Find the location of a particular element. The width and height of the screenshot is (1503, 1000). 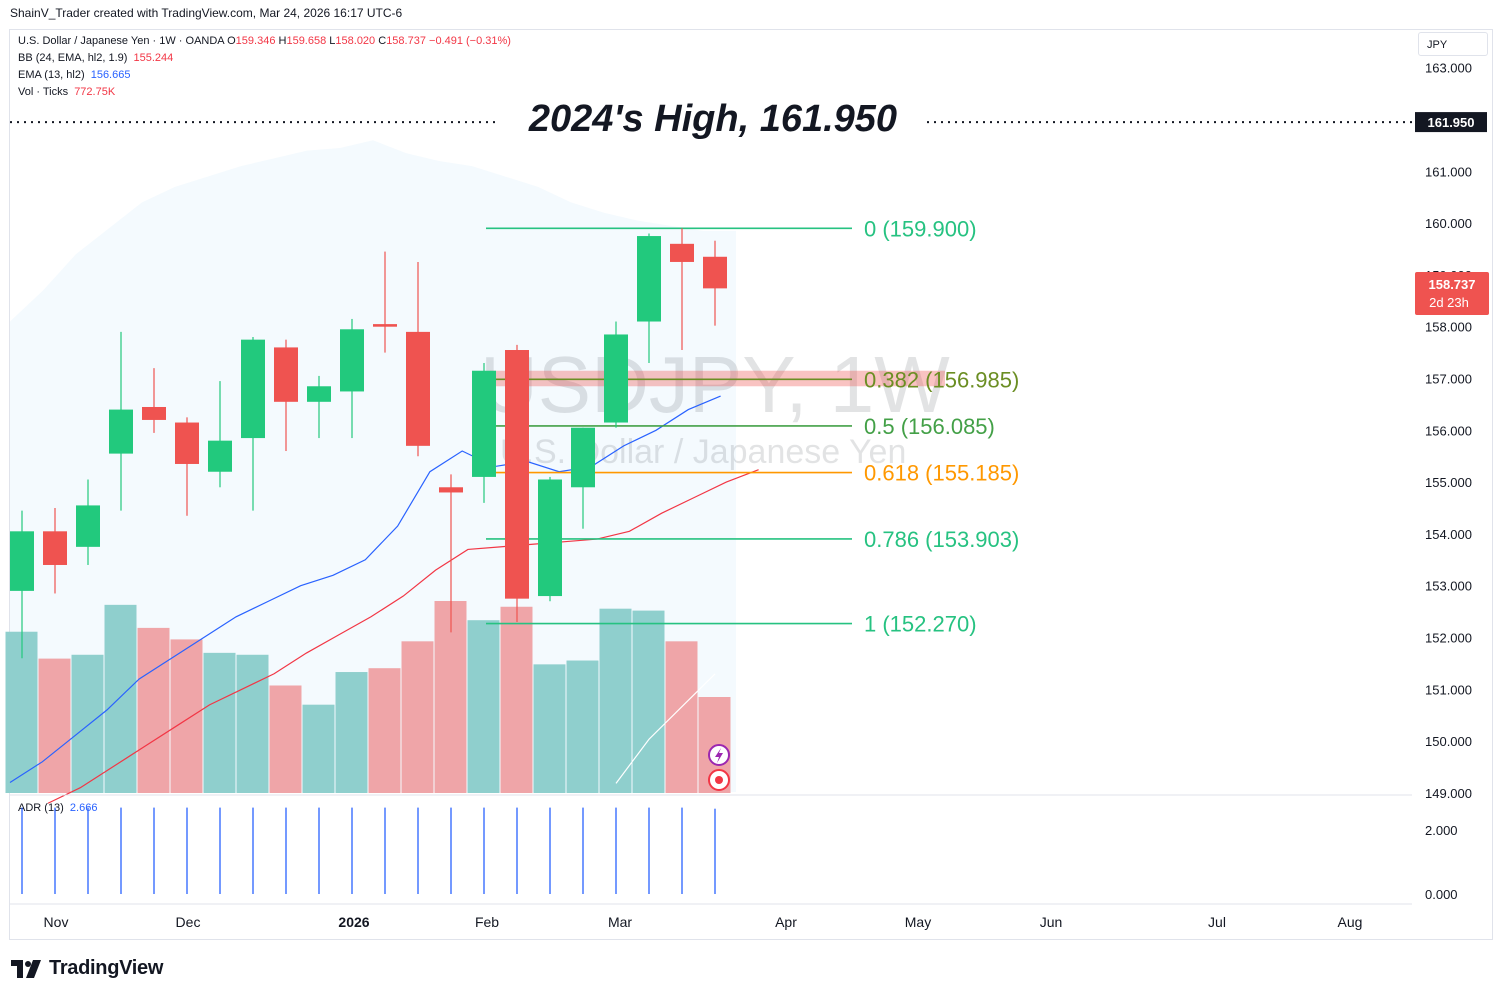

high-label: H is located at coordinates (282, 41).